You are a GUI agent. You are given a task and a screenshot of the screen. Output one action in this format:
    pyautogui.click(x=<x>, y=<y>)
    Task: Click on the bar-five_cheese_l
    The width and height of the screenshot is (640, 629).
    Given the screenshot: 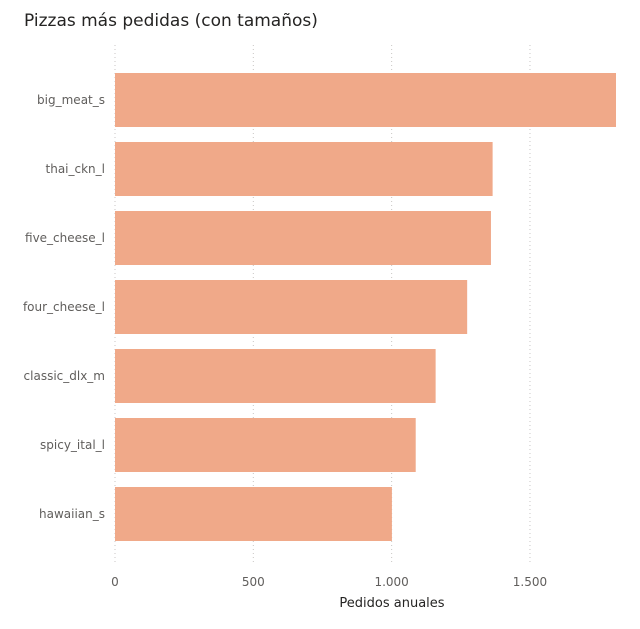 What is the action you would take?
    pyautogui.click(x=303, y=238)
    